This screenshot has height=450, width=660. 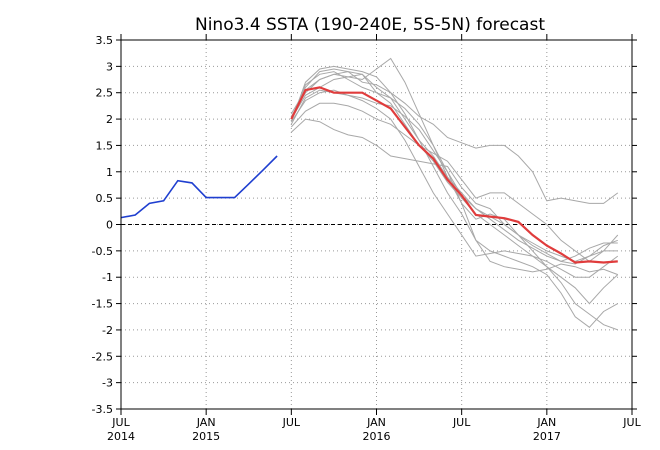 What do you see at coordinates (370, 25) in the screenshot?
I see `chart-title: Nino3.4 SSTA (190-240E, 5S-5N) forecast` at bounding box center [370, 25].